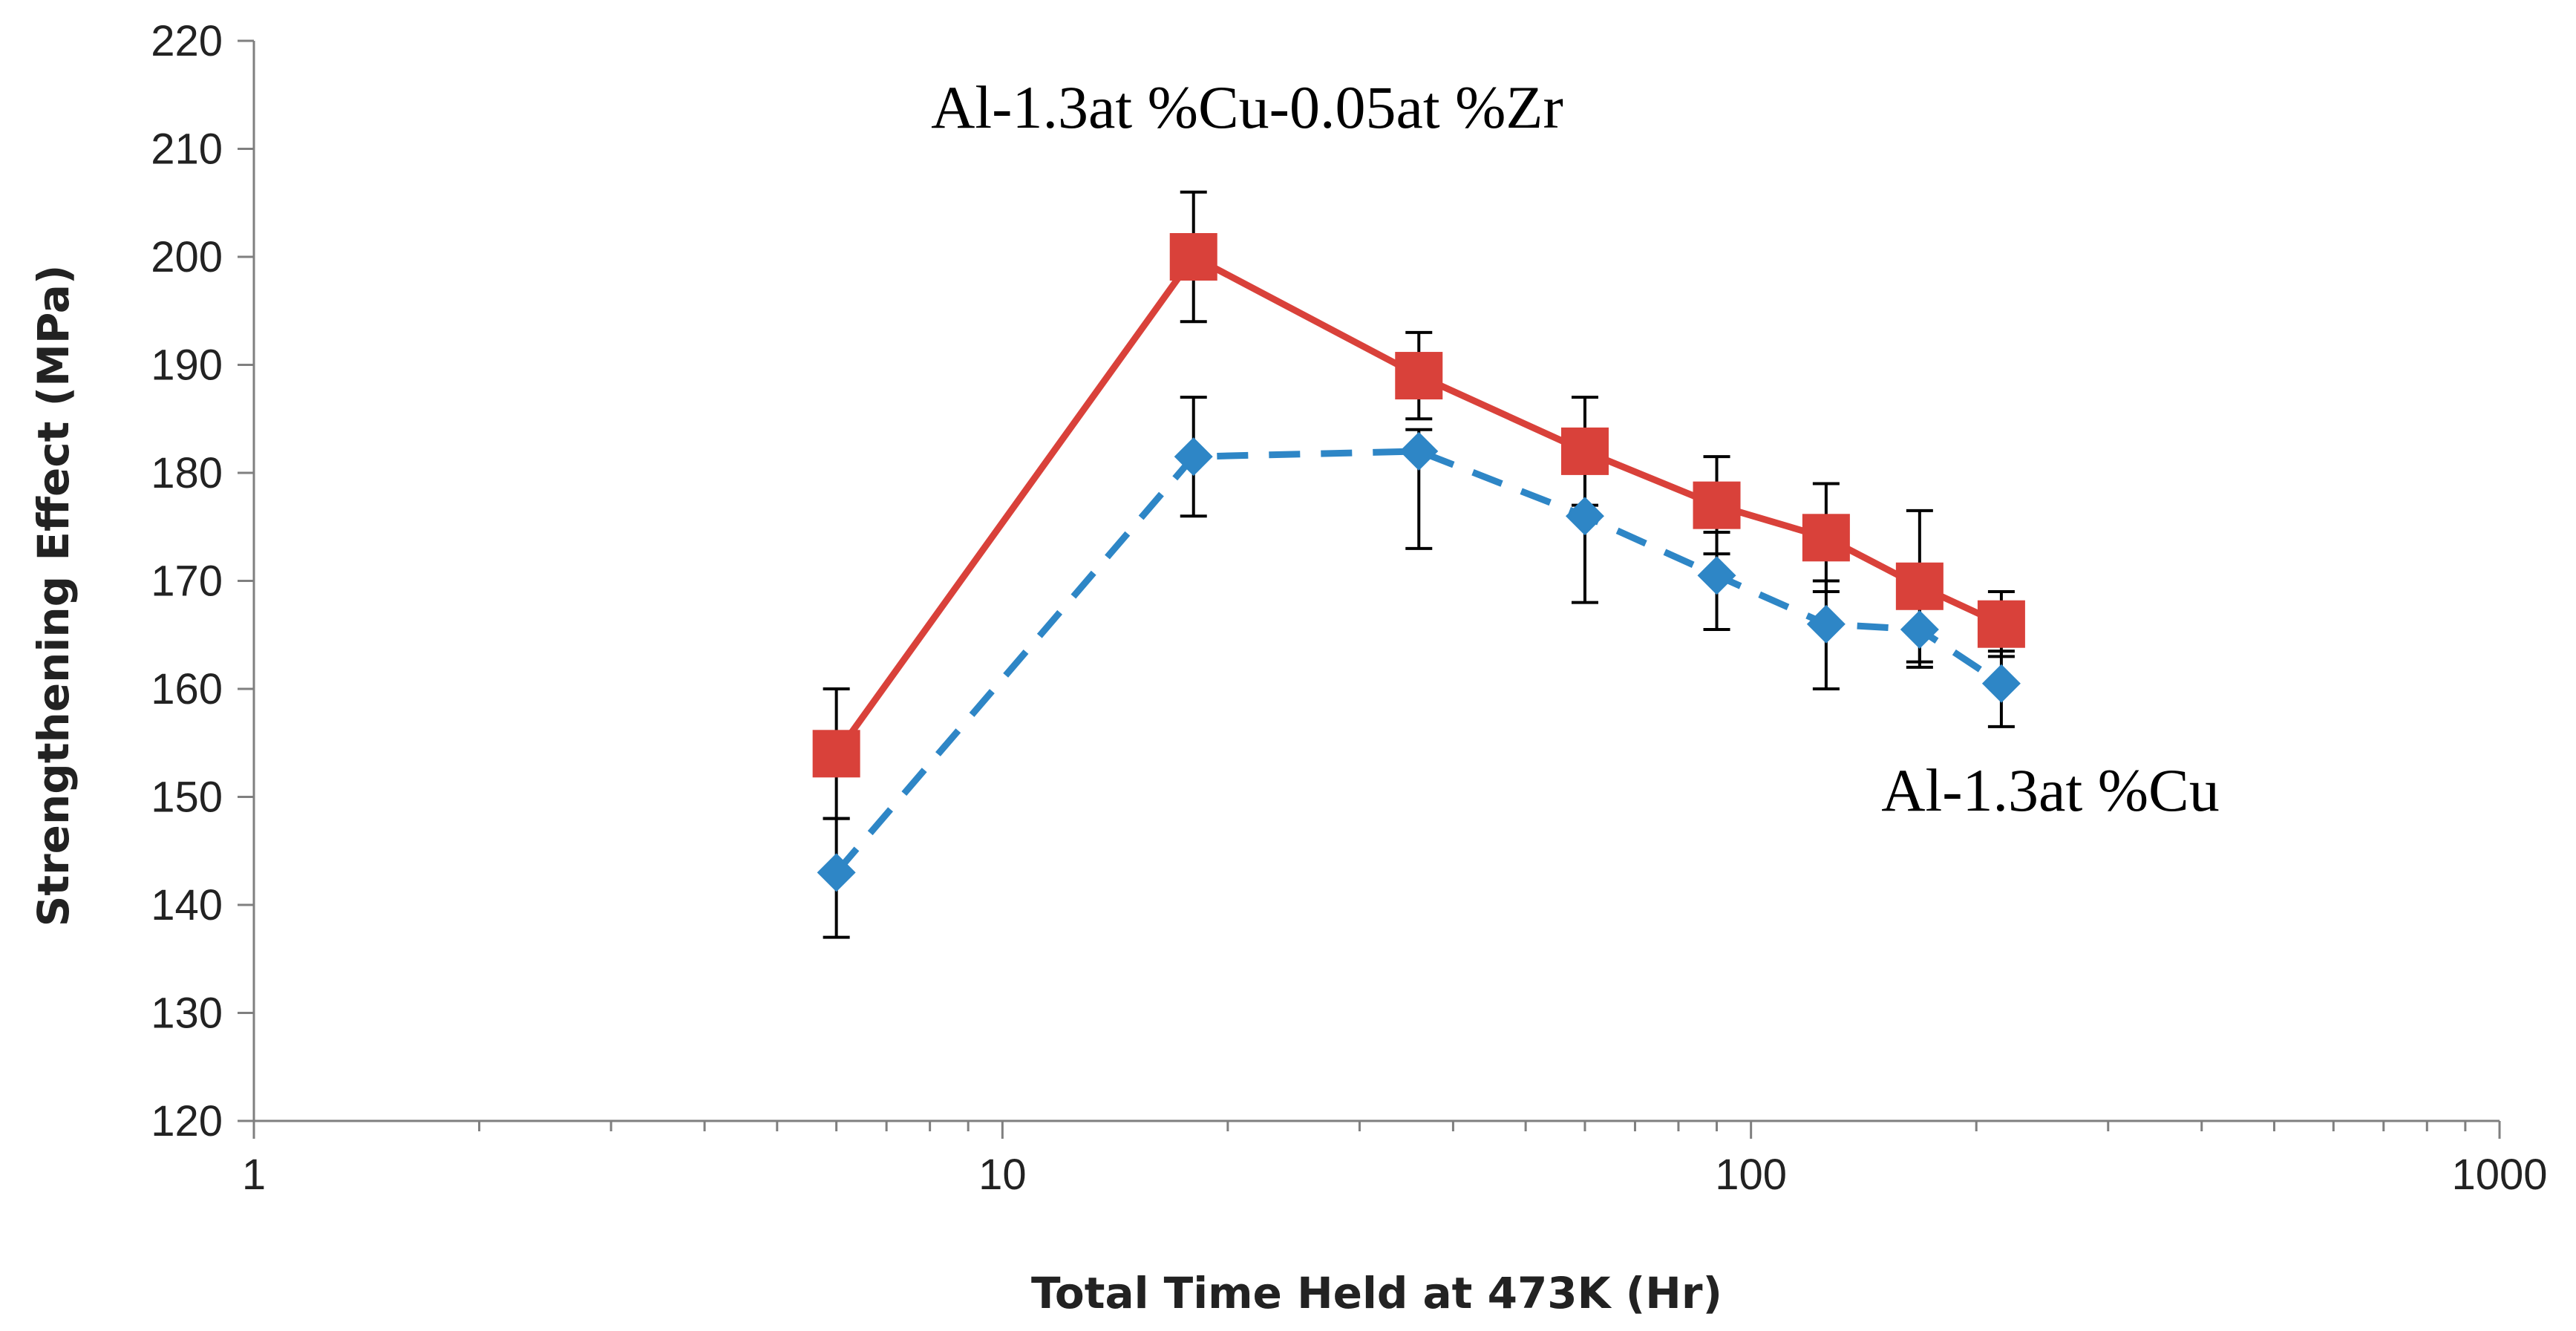 This screenshot has width=2576, height=1331. Describe the element at coordinates (187, 905) in the screenshot. I see `y-tick-label: 140` at that location.